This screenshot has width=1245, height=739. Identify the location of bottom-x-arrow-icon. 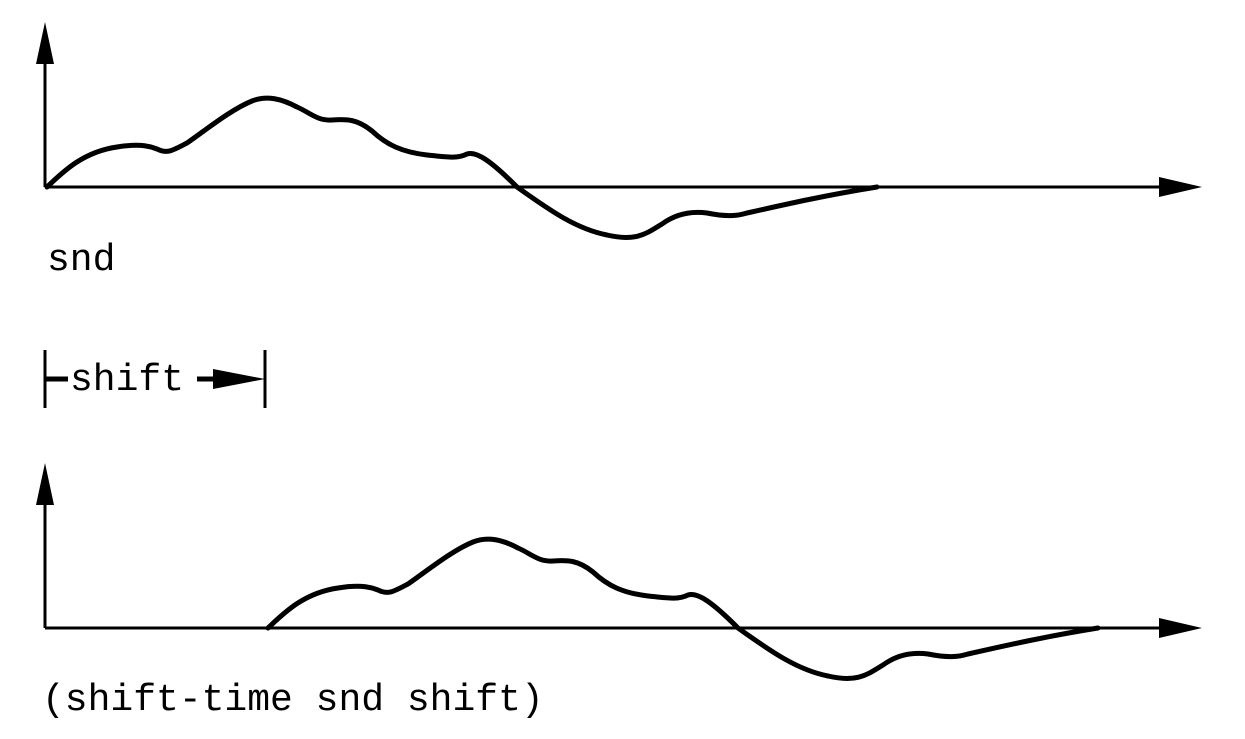
(1180, 628).